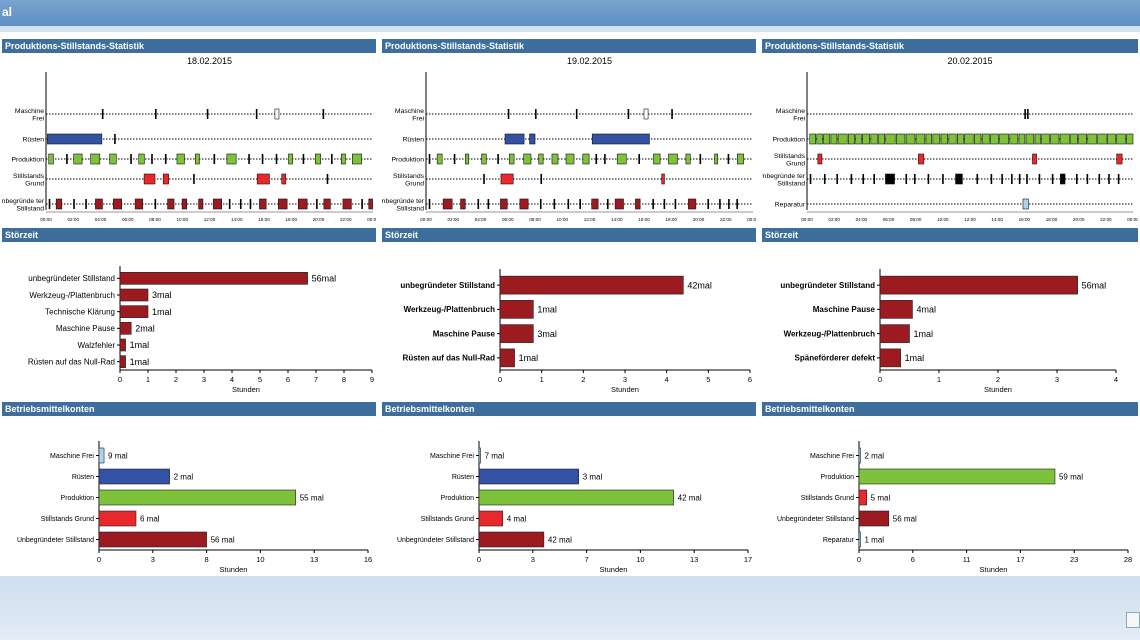  Describe the element at coordinates (889, 219) in the screenshot. I see `x-tick-label: 06:00` at that location.